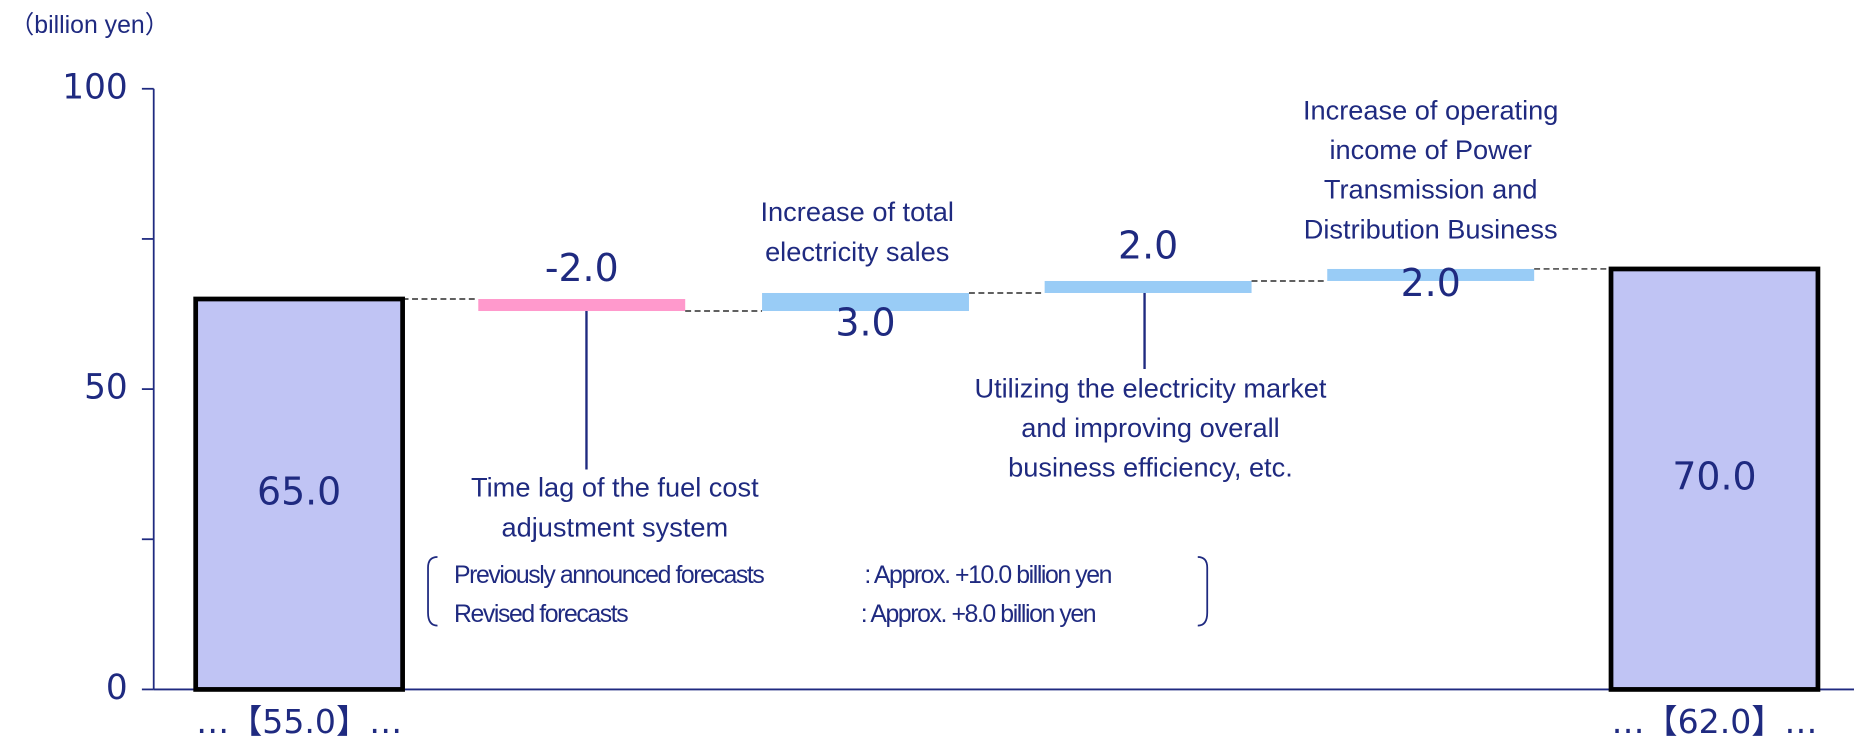 The image size is (1854, 751). I want to click on value-label: 65.0, so click(299, 492).